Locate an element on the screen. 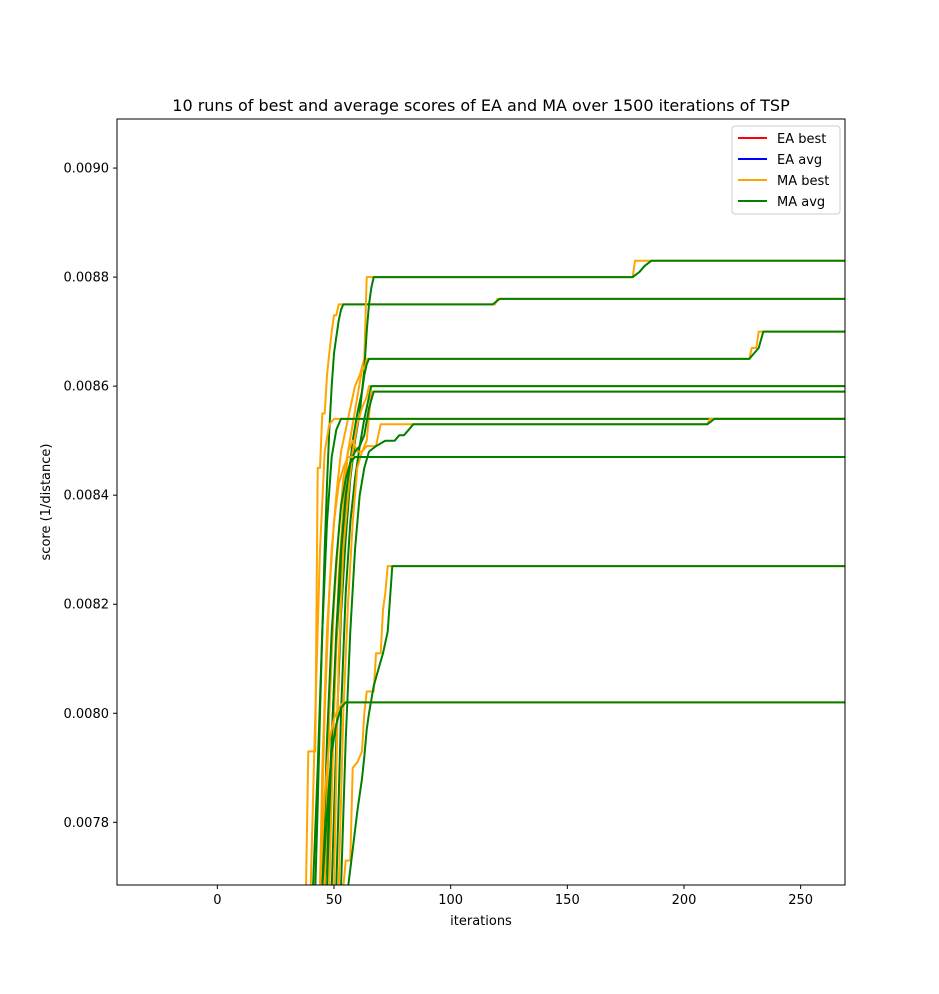 The height and width of the screenshot is (994, 939). y-axis-label: score (1/distance) is located at coordinates (46, 502).